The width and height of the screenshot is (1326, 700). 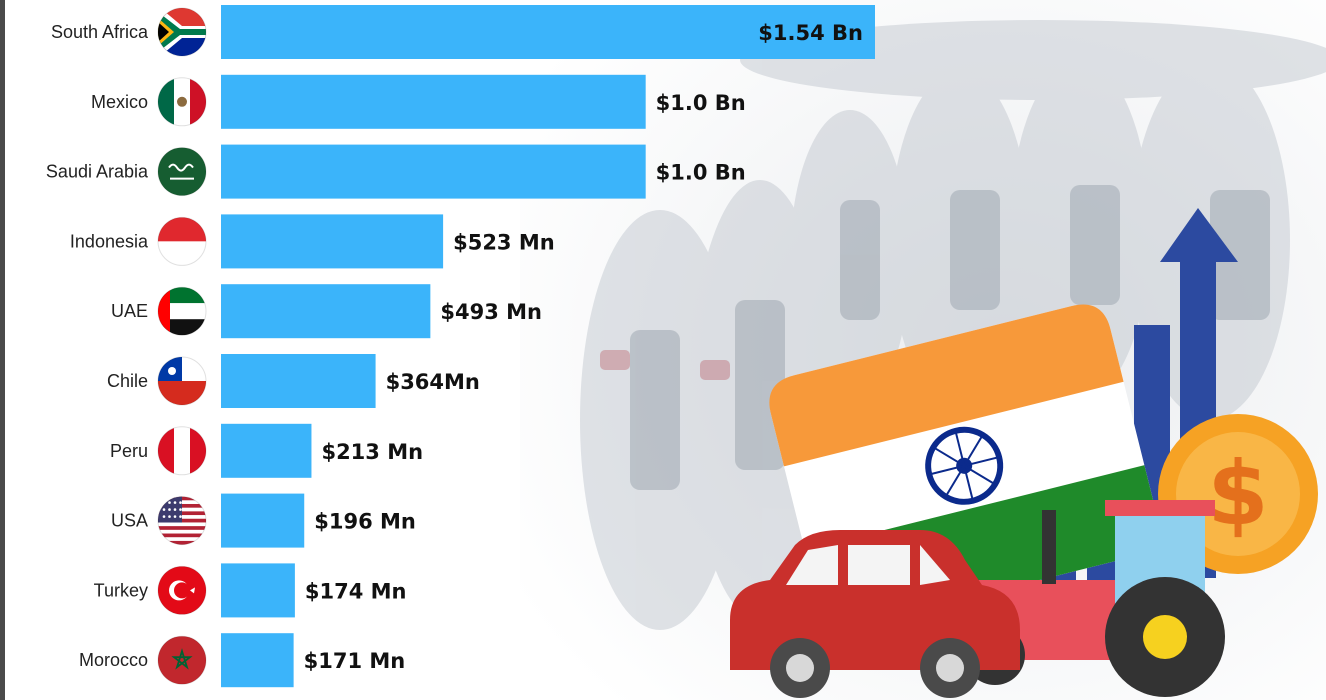 I want to click on category-label: USA, so click(x=129, y=521).